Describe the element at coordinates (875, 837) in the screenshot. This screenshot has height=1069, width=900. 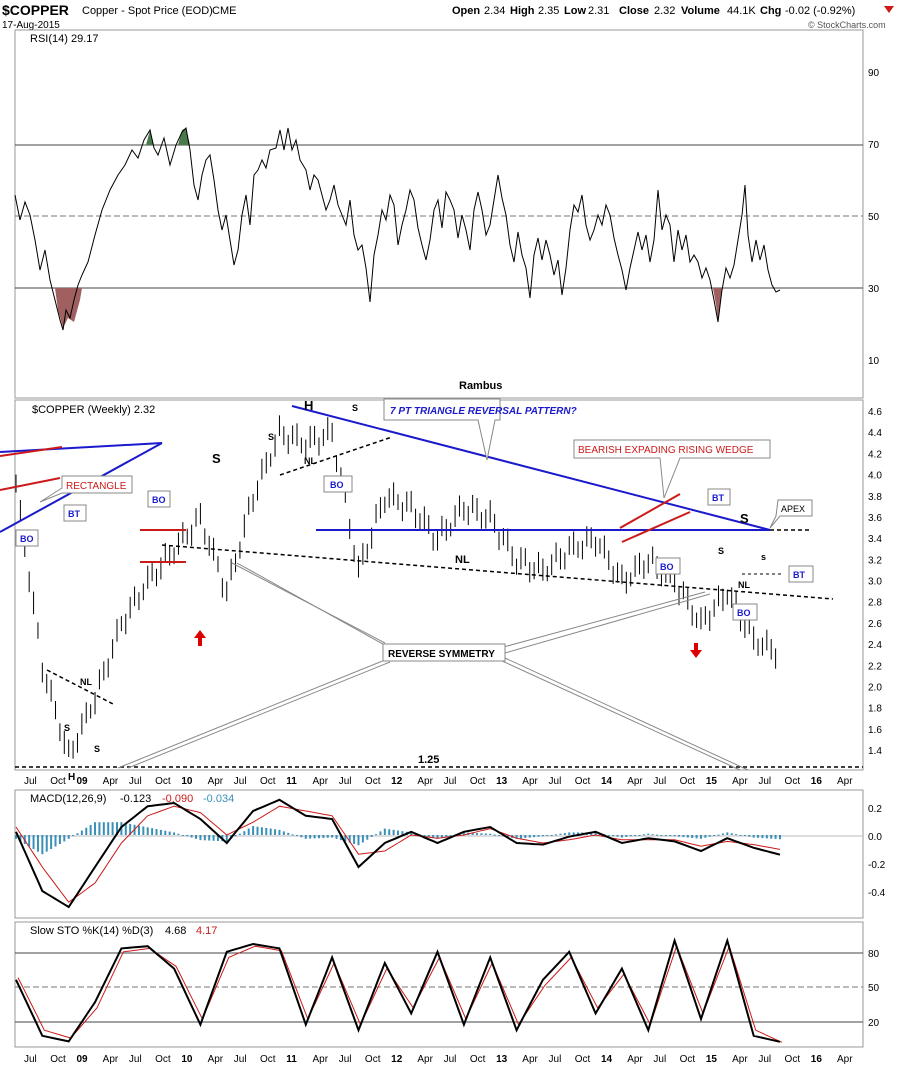
I see `svg-text: 0.0` at that location.